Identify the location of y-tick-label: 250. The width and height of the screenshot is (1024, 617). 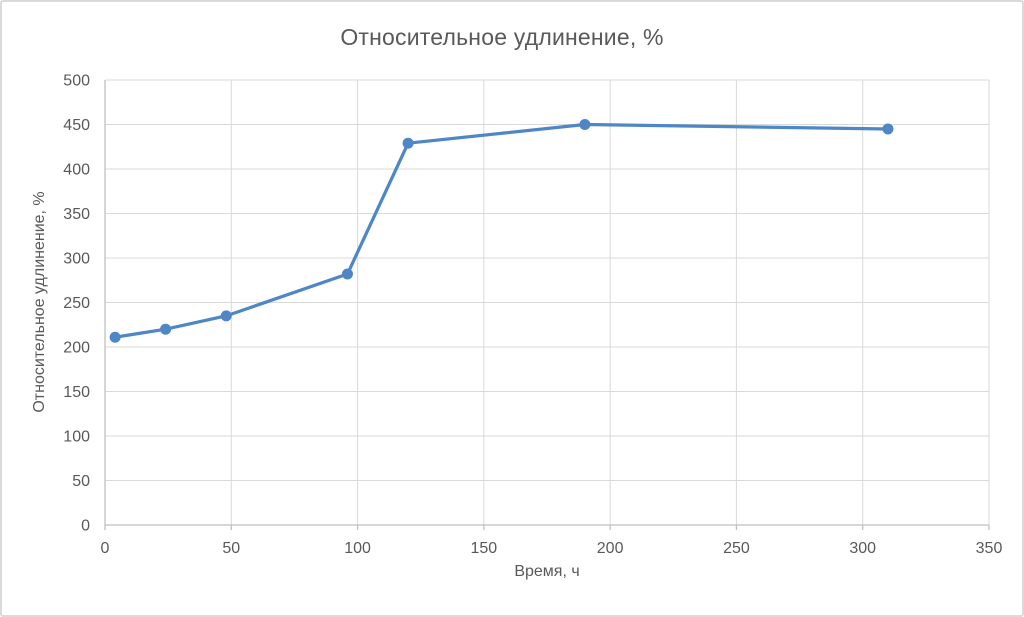
(76, 303).